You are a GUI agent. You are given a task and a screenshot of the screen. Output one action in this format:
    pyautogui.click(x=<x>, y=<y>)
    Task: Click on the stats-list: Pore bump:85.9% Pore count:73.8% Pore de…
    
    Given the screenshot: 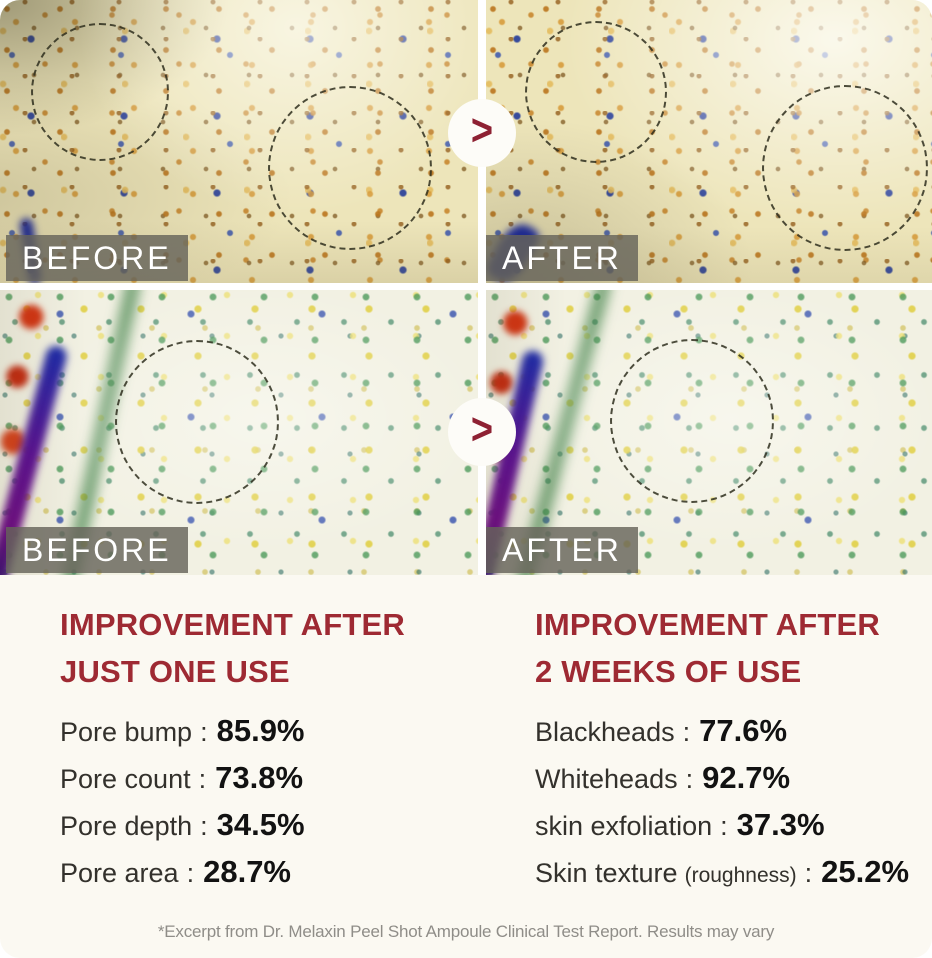 What is the action you would take?
    pyautogui.click(x=232, y=802)
    